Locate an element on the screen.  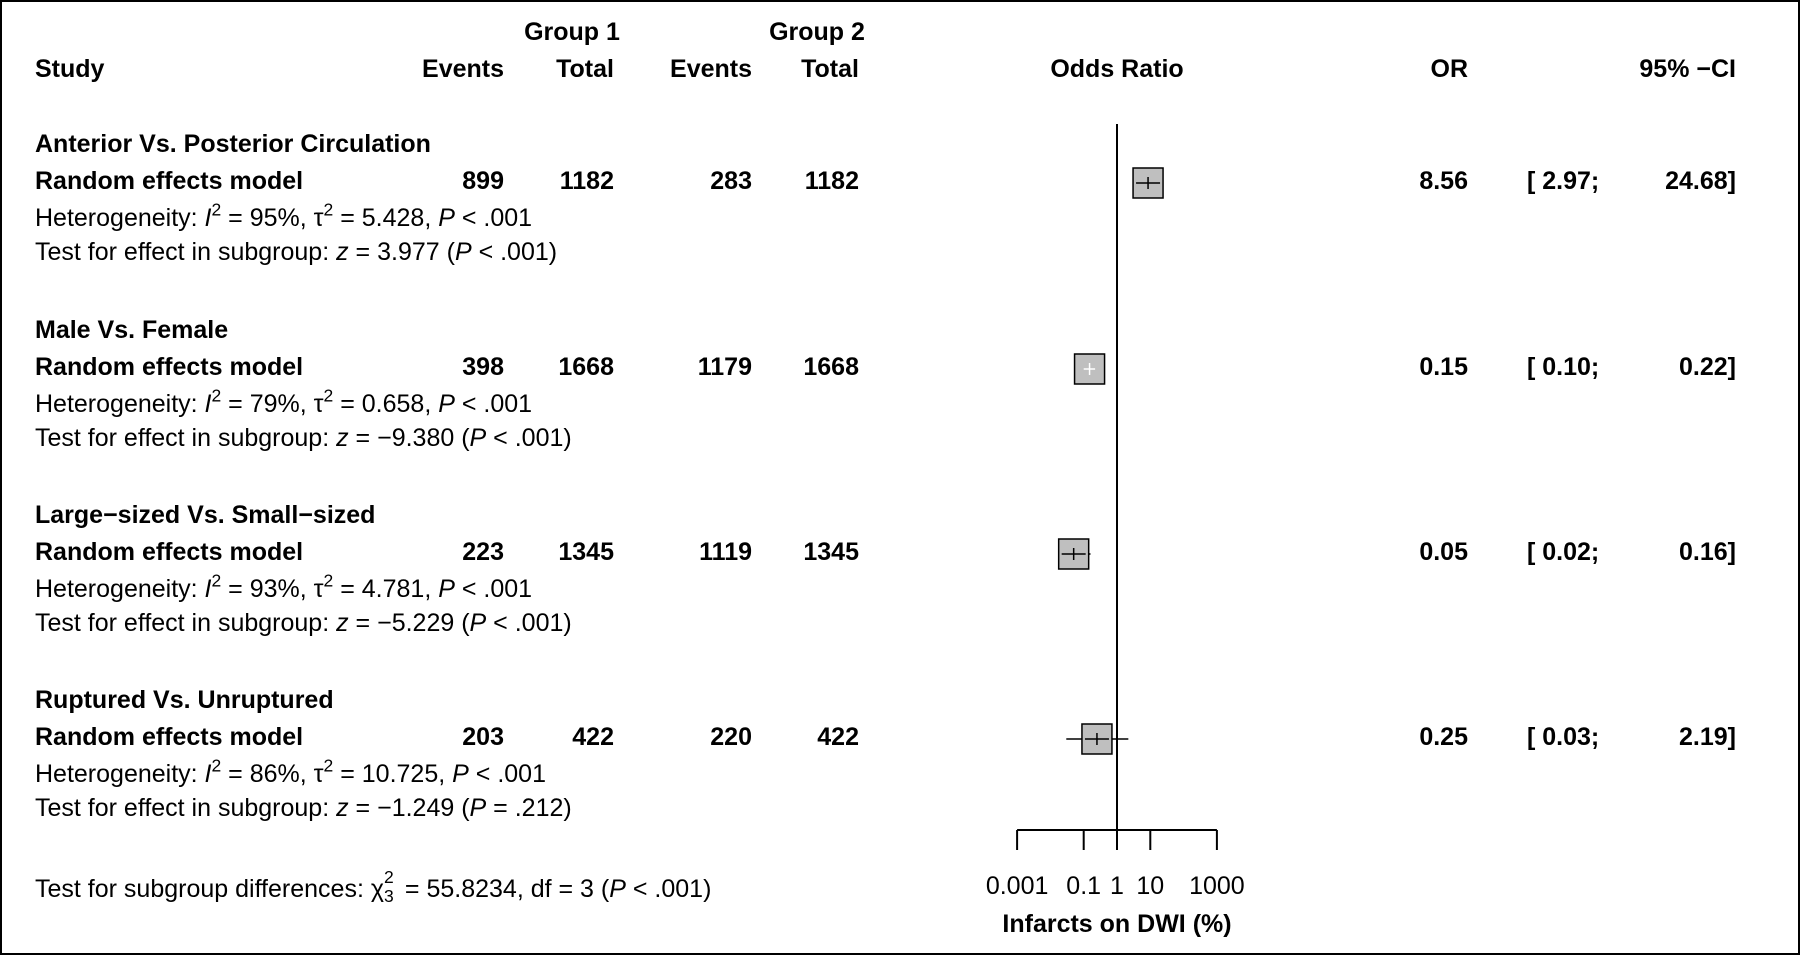
header-events1: Events is located at coordinates (463, 69).